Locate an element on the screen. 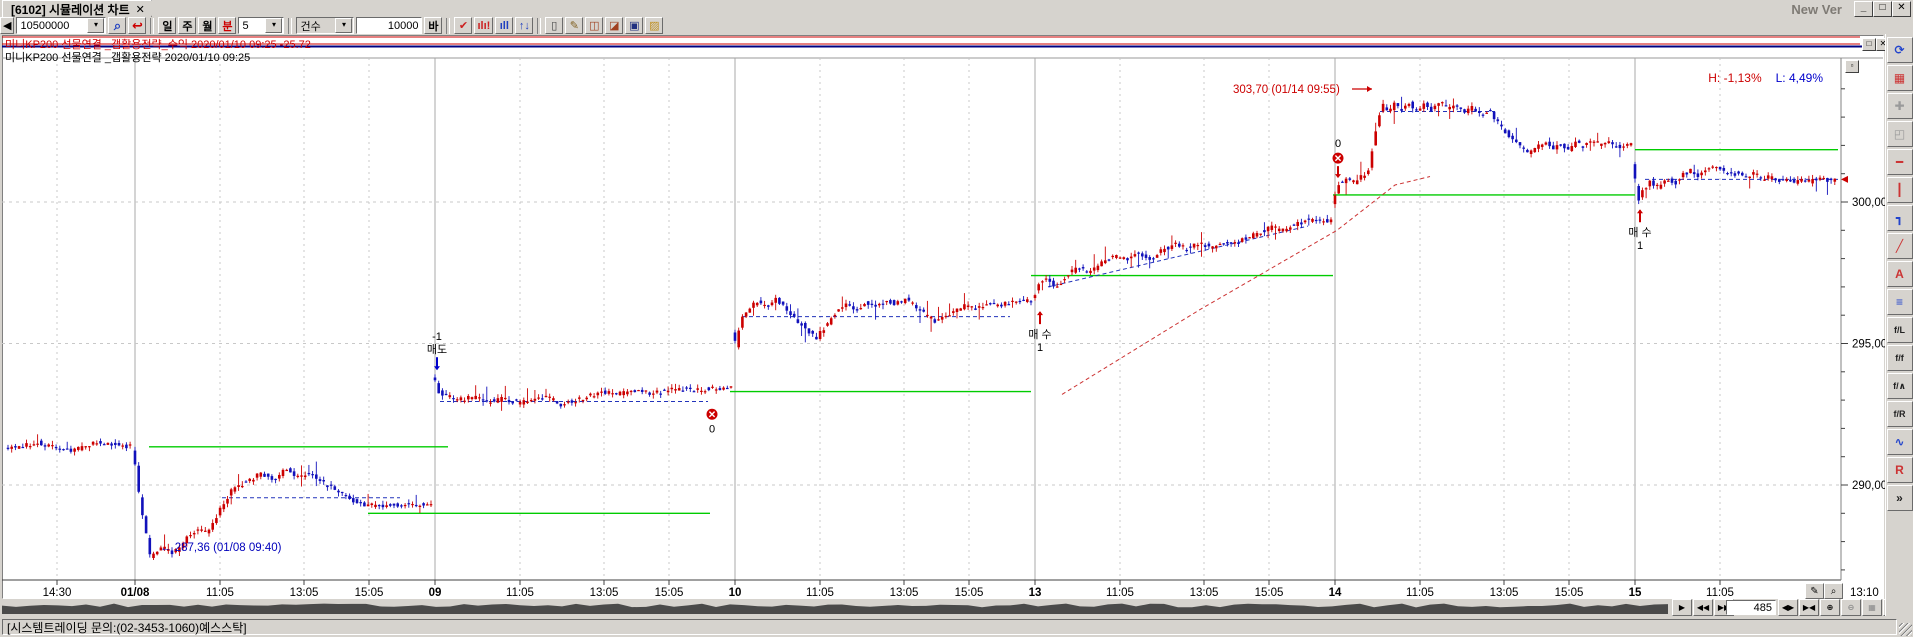  chart-window-icon: ◫ is located at coordinates (594, 25).